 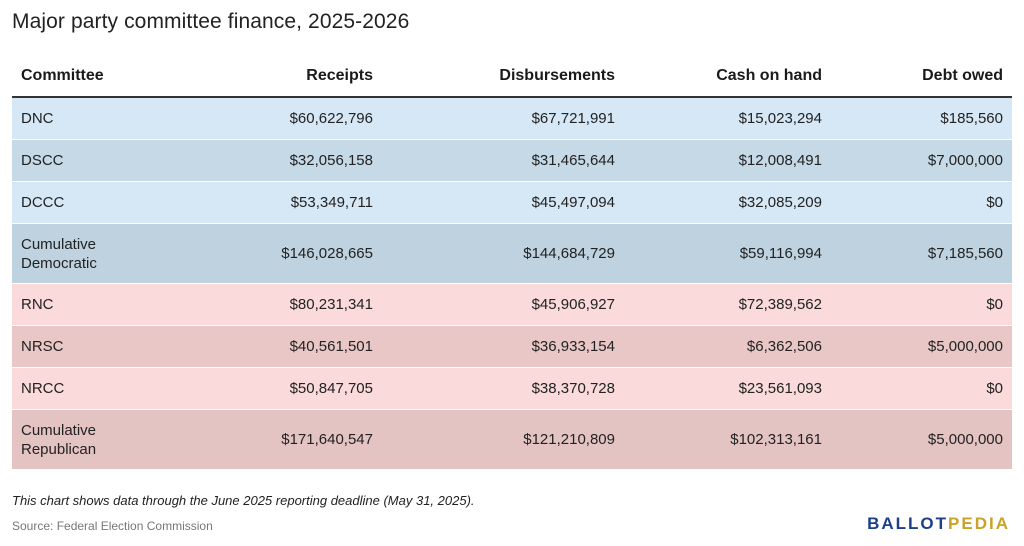 What do you see at coordinates (727, 118) in the screenshot?
I see `cell-cash-on-hand: $15,023,294` at bounding box center [727, 118].